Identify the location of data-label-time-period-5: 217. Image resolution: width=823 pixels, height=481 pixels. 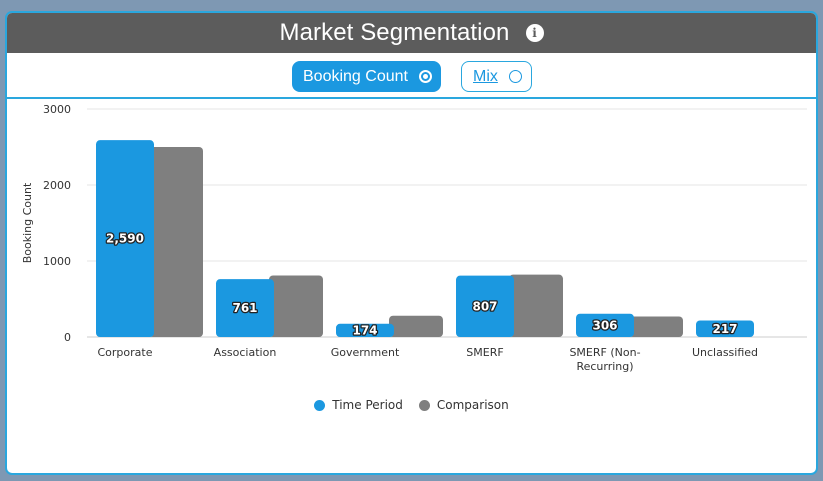
(724, 329).